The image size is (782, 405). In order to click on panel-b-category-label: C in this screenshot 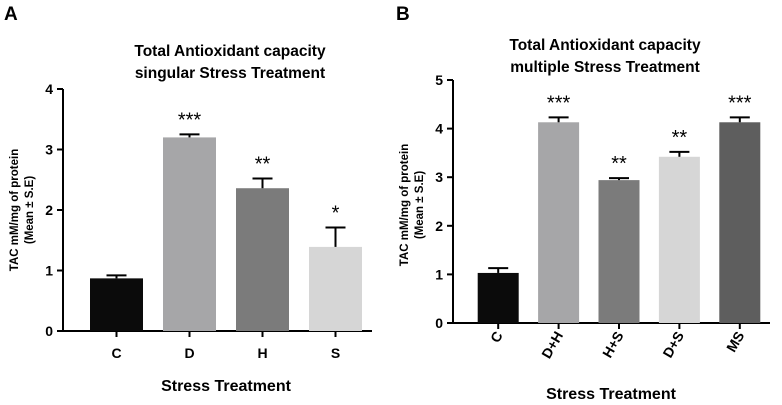, I will do `click(496, 337)`.